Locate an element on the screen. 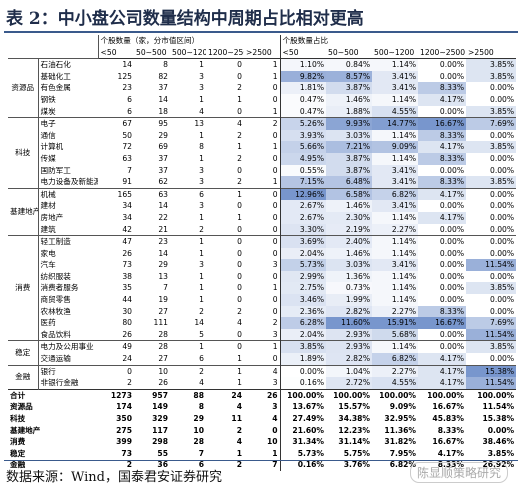  pct-cell: 2.19% is located at coordinates (349, 229).